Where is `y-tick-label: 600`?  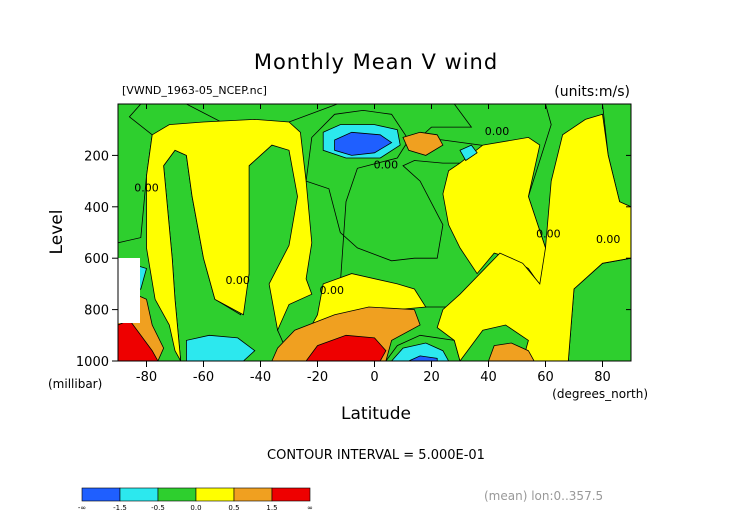
y-tick-label: 600 is located at coordinates (96, 259).